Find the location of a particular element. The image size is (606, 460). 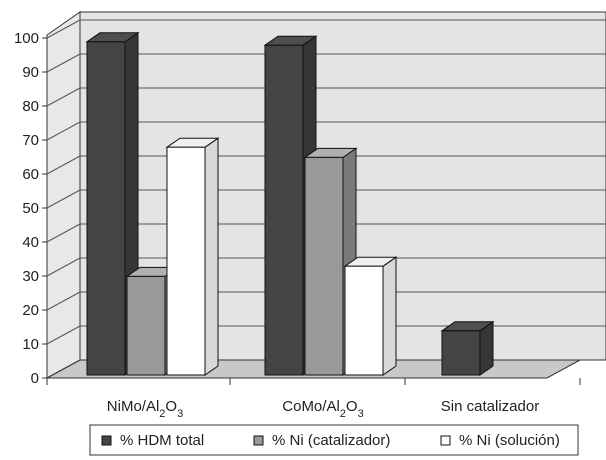

chart-side-wall is located at coordinates (63, 195).